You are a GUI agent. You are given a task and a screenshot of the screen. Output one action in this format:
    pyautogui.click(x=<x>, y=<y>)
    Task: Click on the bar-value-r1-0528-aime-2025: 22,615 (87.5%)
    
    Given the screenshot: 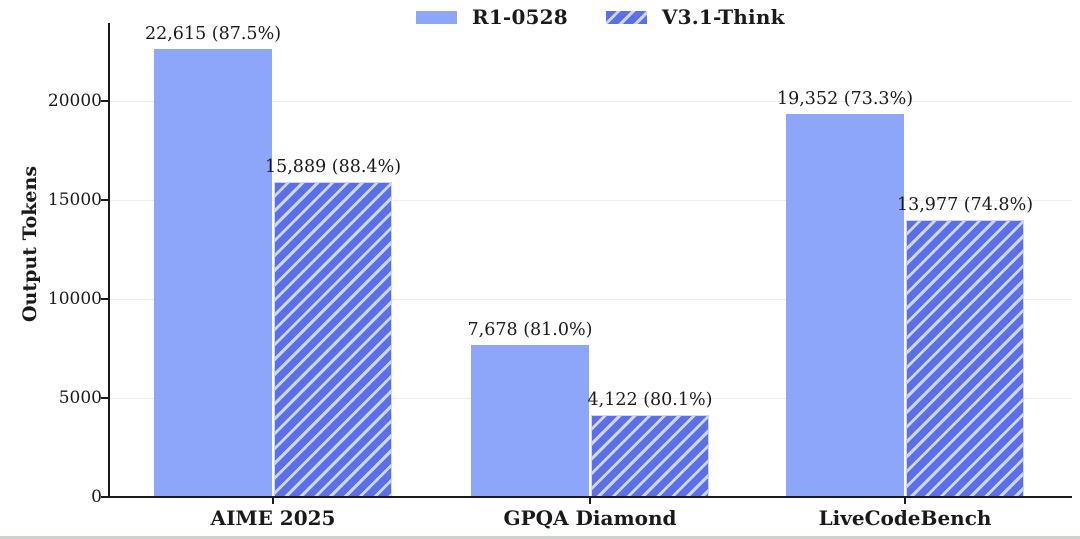 What is the action you would take?
    pyautogui.click(x=213, y=34)
    